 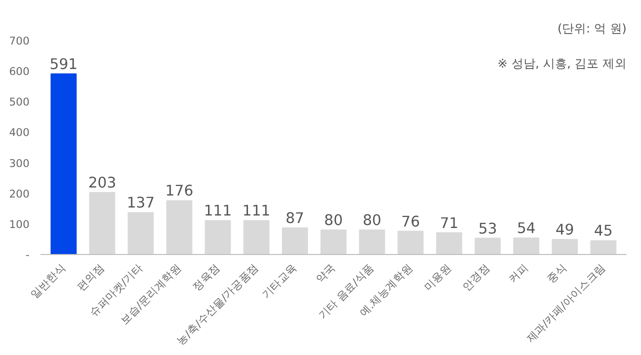 What do you see at coordinates (488, 229) in the screenshot?
I see `data-label: 53` at bounding box center [488, 229].